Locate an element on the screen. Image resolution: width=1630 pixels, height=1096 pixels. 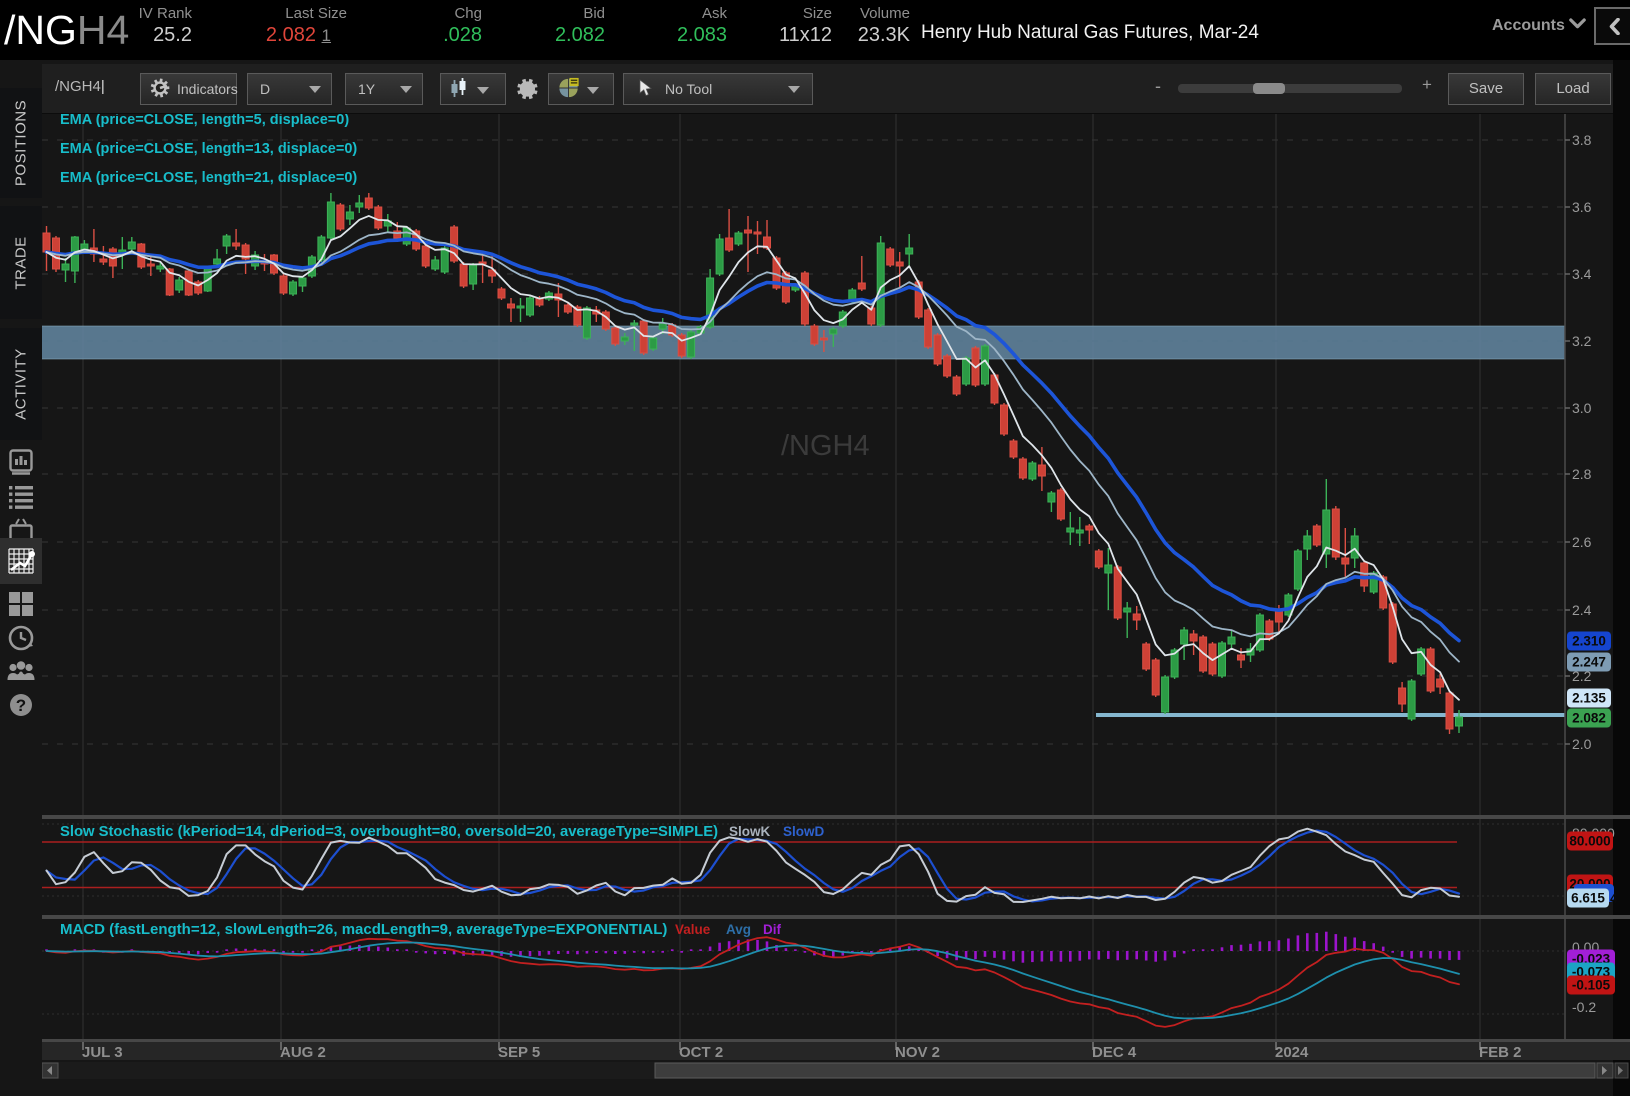
svg-text: NOV 2 is located at coordinates (917, 1052).